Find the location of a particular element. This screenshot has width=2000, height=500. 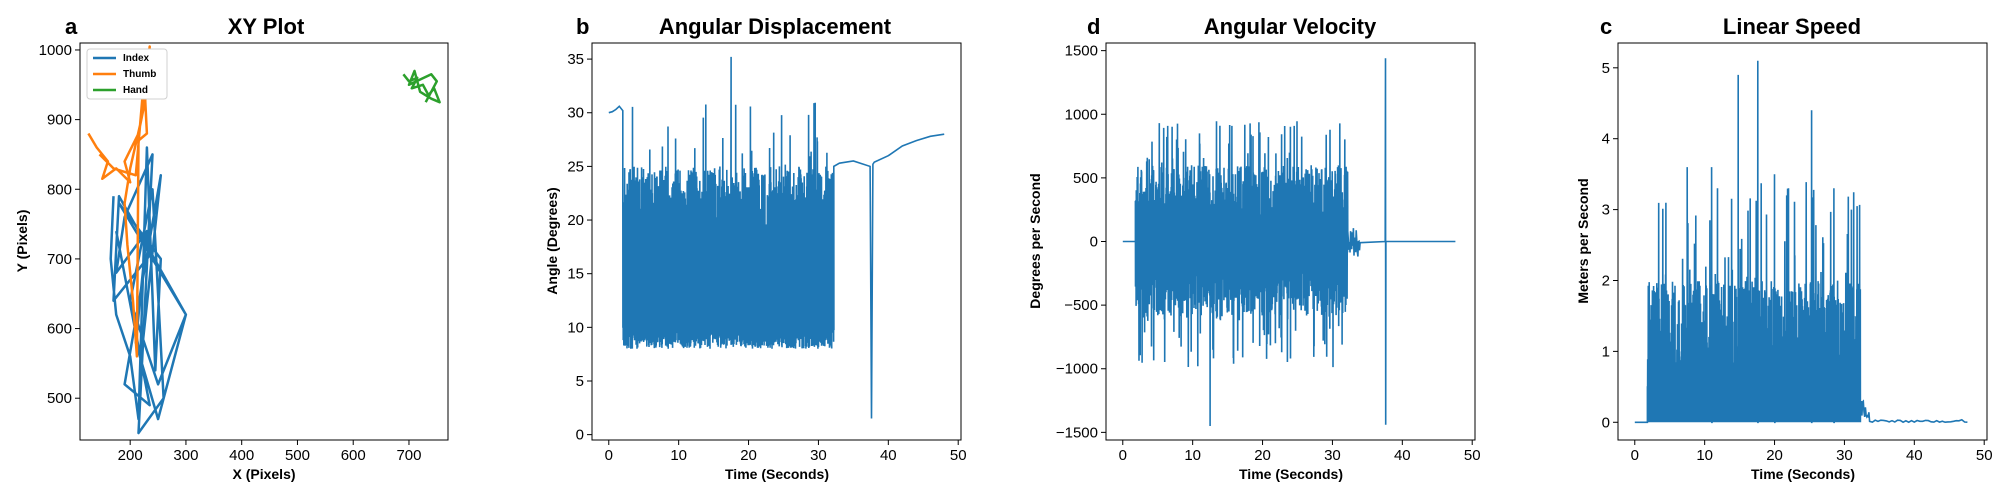

axes-frame-b is located at coordinates (776, 241).